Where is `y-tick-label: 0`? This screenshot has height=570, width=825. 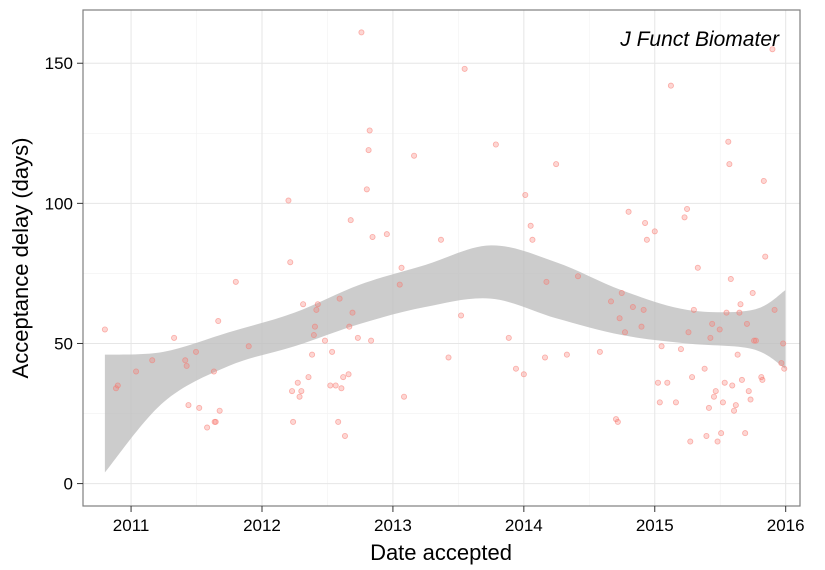
y-tick-label: 0 is located at coordinates (68, 484).